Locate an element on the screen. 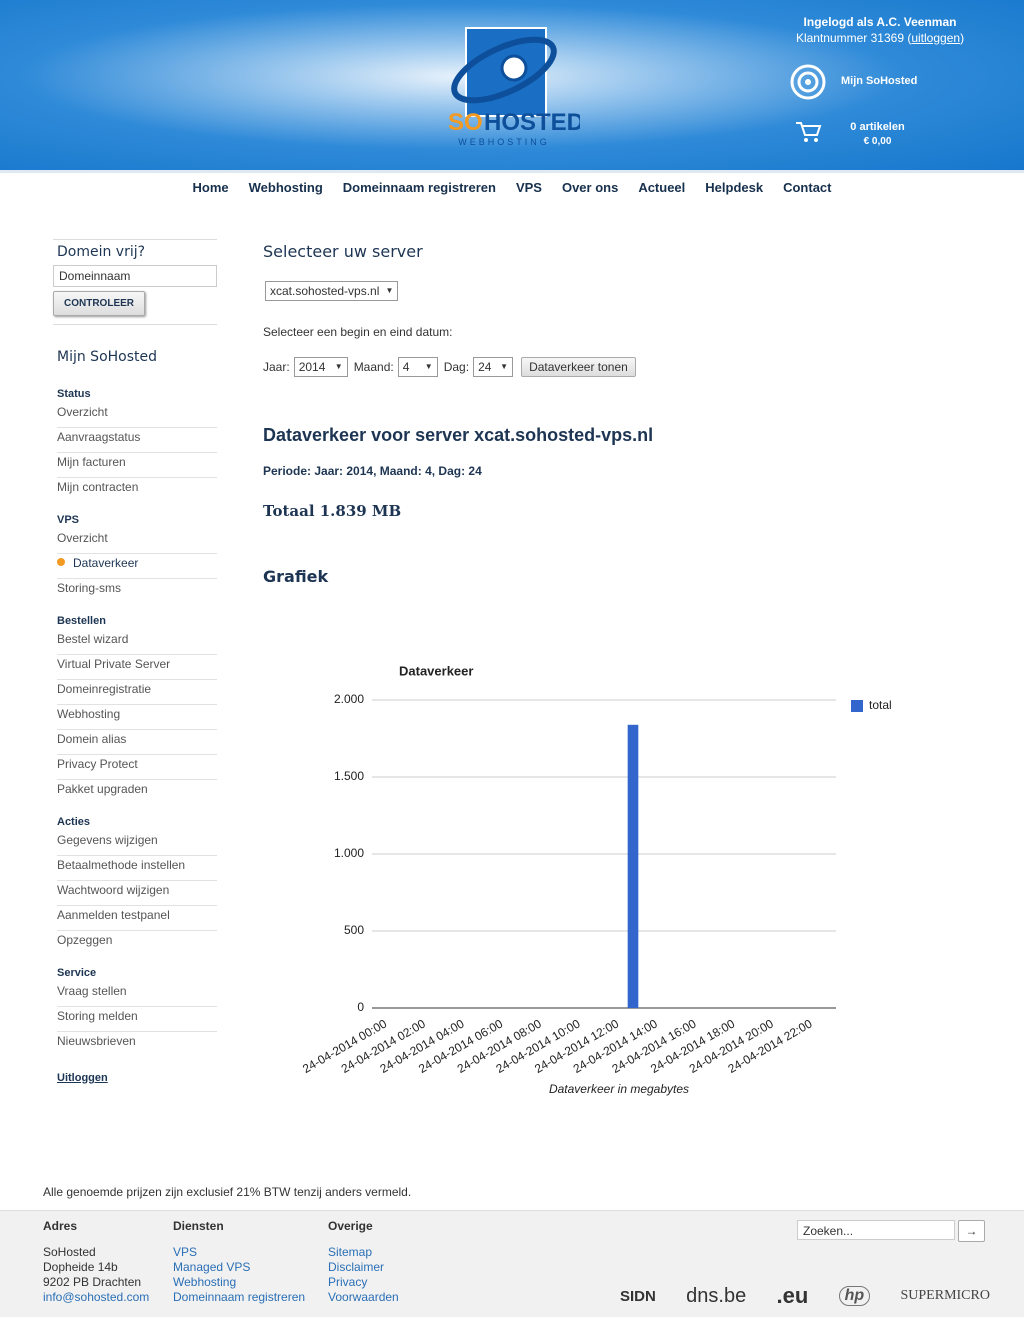  nav-item: VPS is located at coordinates (528, 187).